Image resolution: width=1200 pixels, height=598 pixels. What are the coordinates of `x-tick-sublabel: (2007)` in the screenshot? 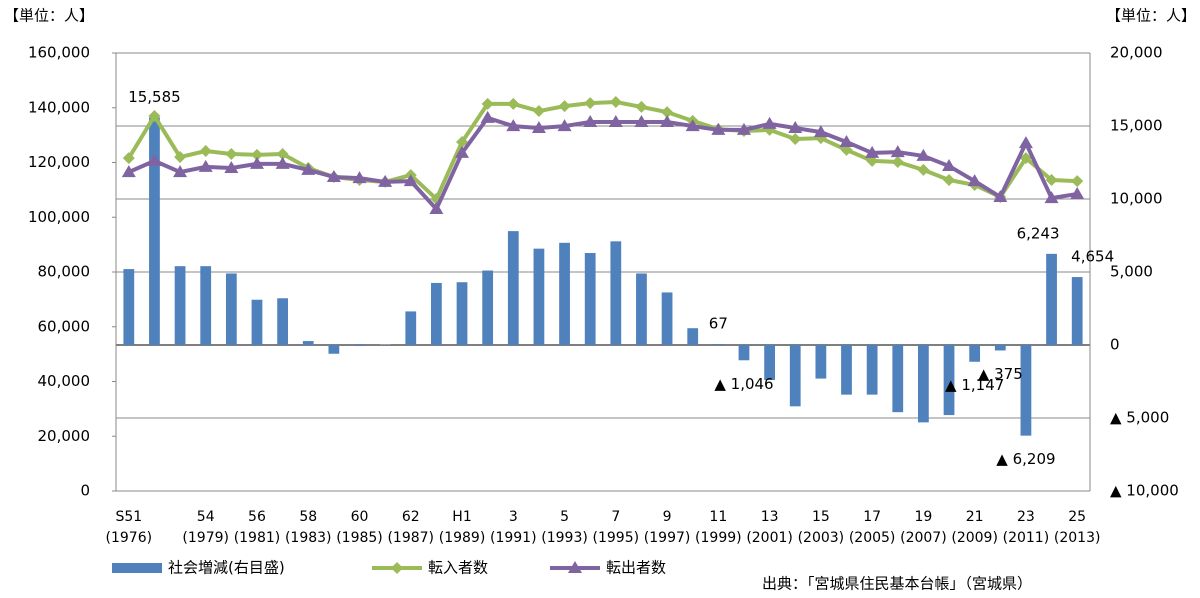 It's located at (923, 538).